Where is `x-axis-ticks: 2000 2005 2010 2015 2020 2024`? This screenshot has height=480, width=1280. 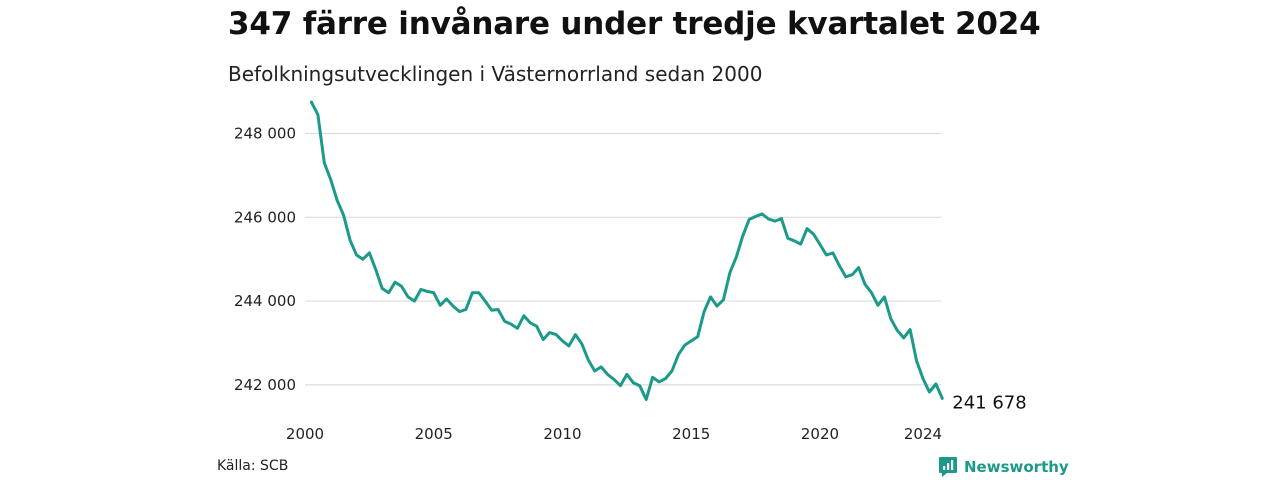 x-axis-ticks: 2000 2005 2010 2015 2020 2024 is located at coordinates (614, 434).